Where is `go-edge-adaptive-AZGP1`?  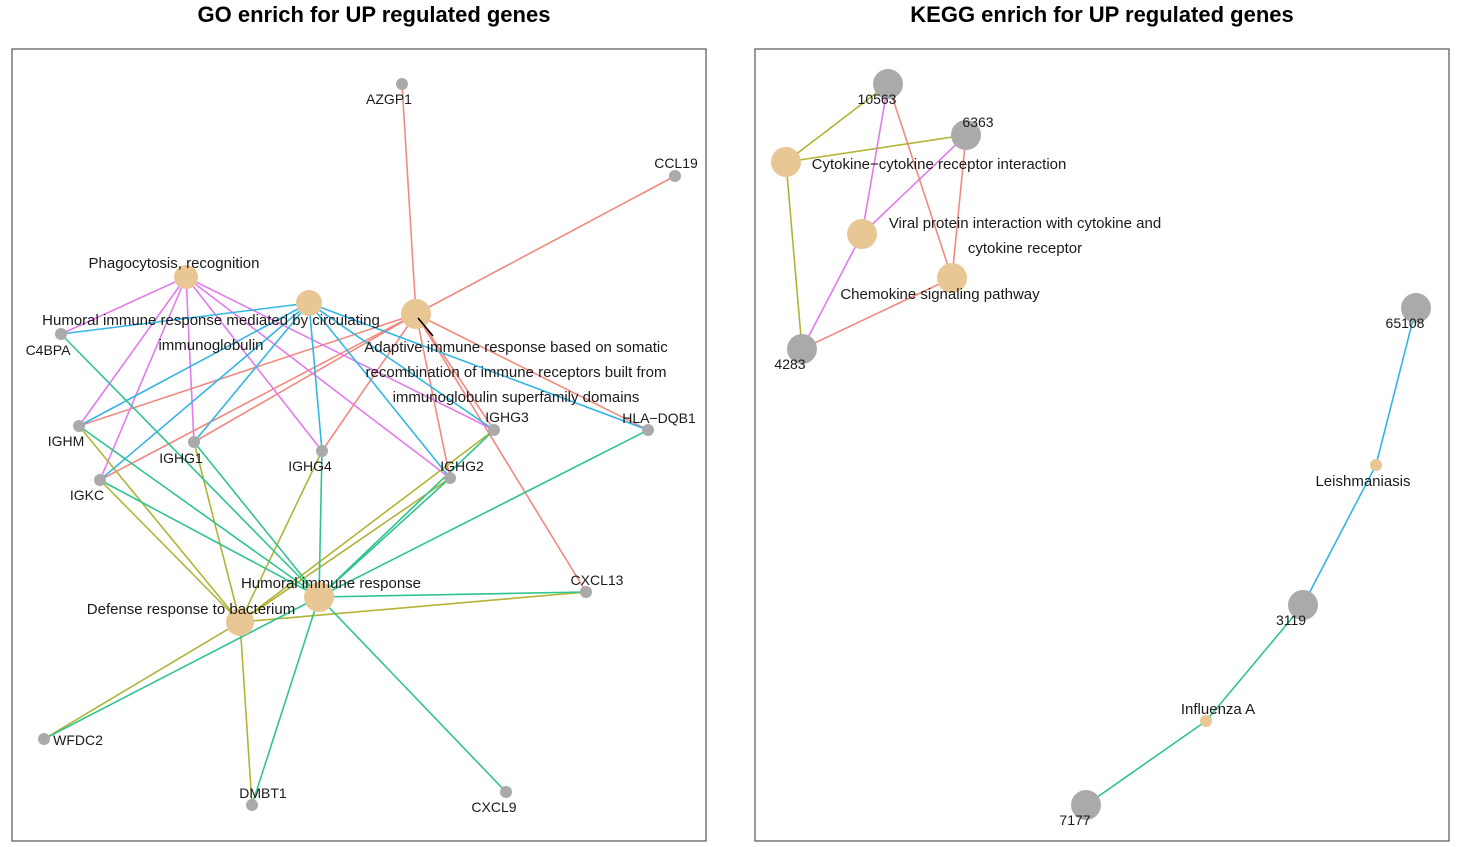 go-edge-adaptive-AZGP1 is located at coordinates (409, 199).